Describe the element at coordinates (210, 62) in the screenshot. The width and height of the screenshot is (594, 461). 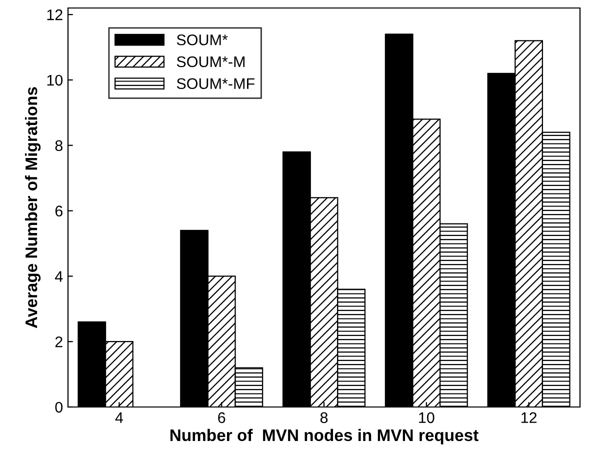
I see `legend-label: SOUM*-M` at that location.